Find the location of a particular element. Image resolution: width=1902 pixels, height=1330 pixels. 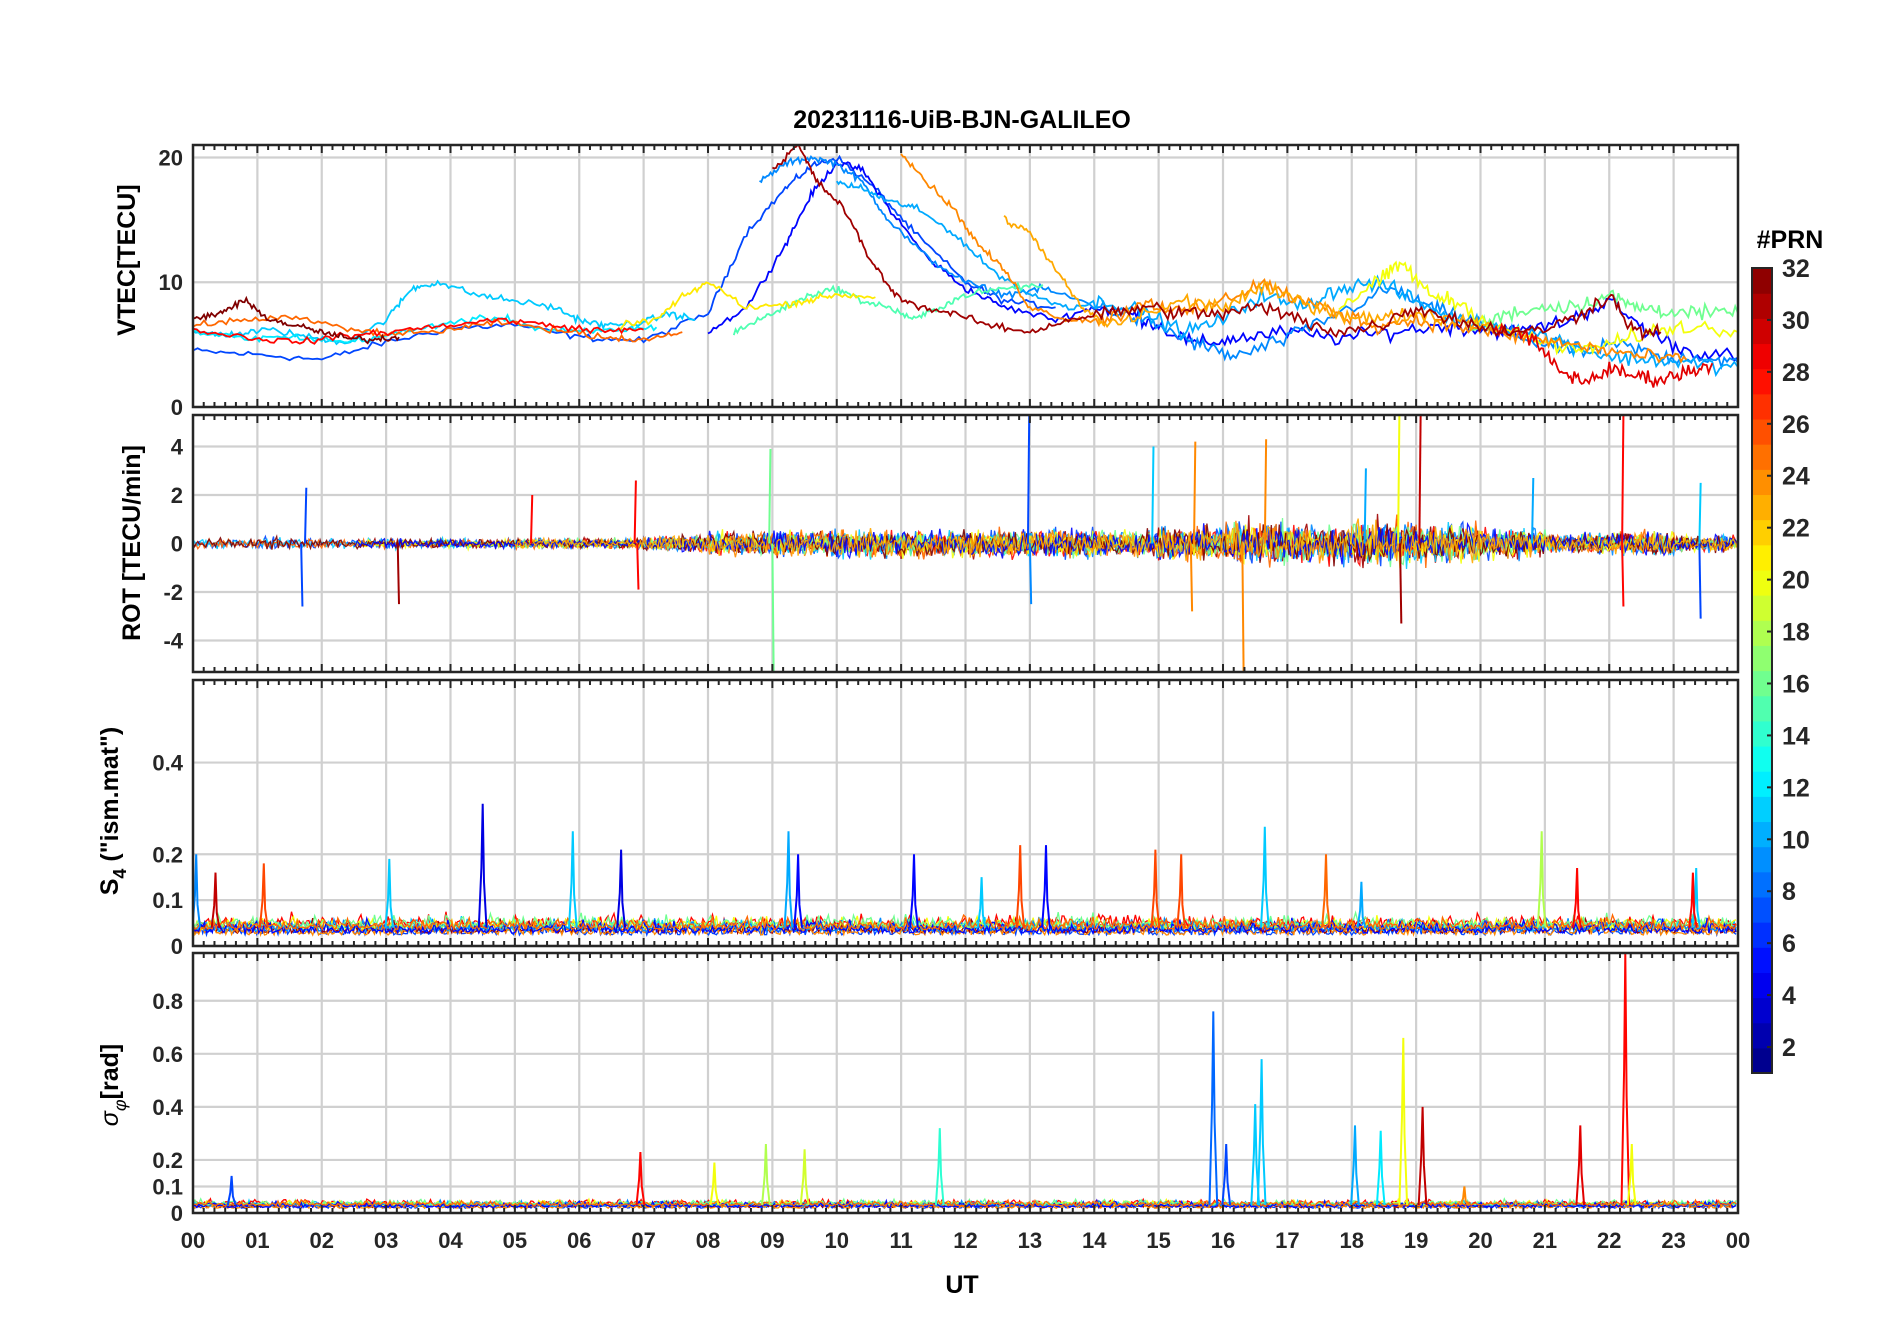

xtick-label: 15 is located at coordinates (1158, 1240).